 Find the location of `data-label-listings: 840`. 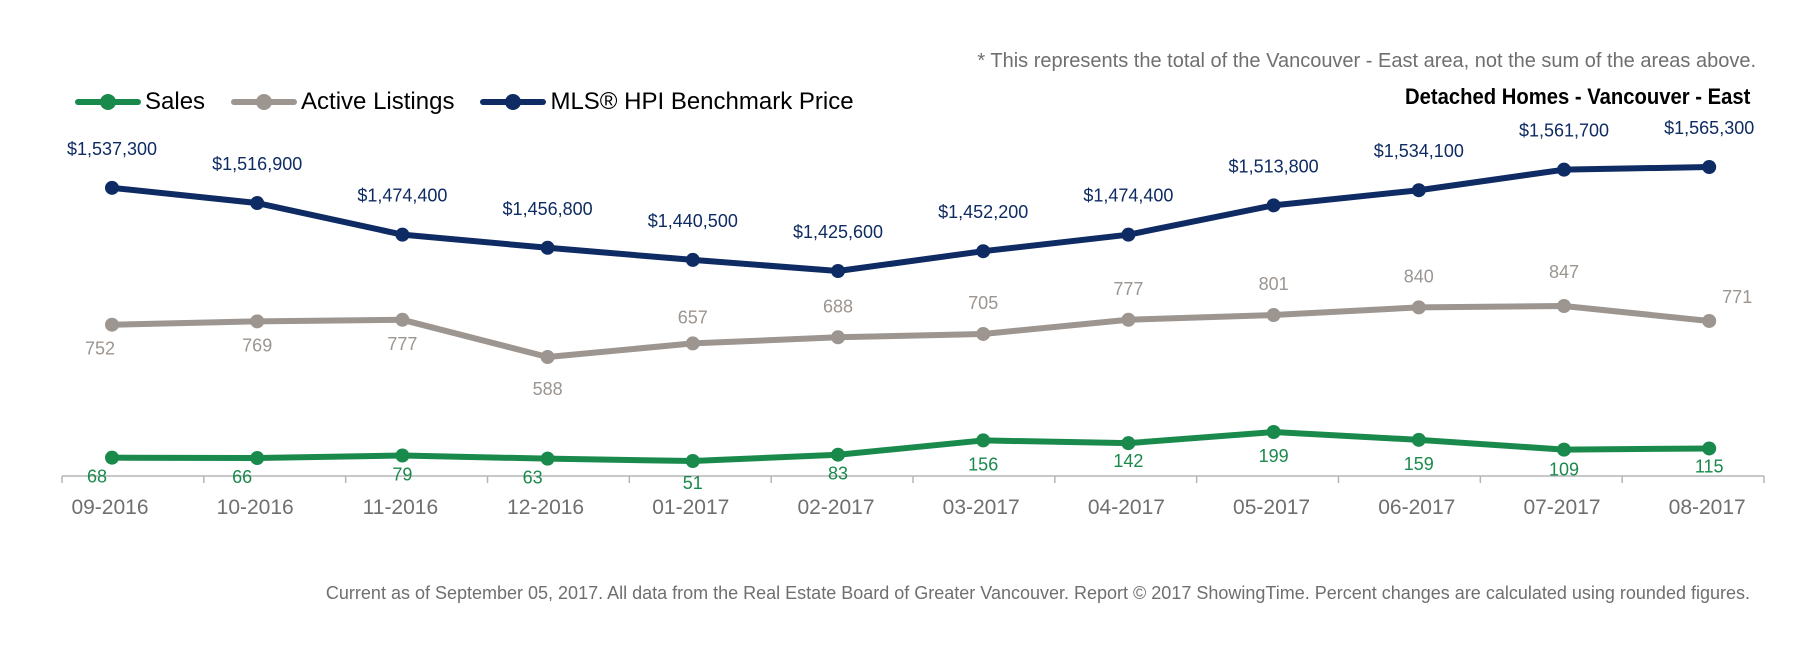

data-label-listings: 840 is located at coordinates (1419, 276).